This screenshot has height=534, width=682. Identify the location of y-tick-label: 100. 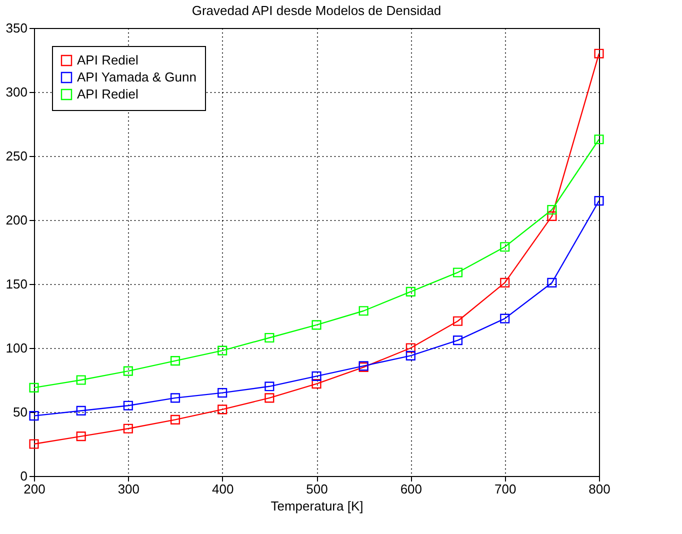
(17, 348).